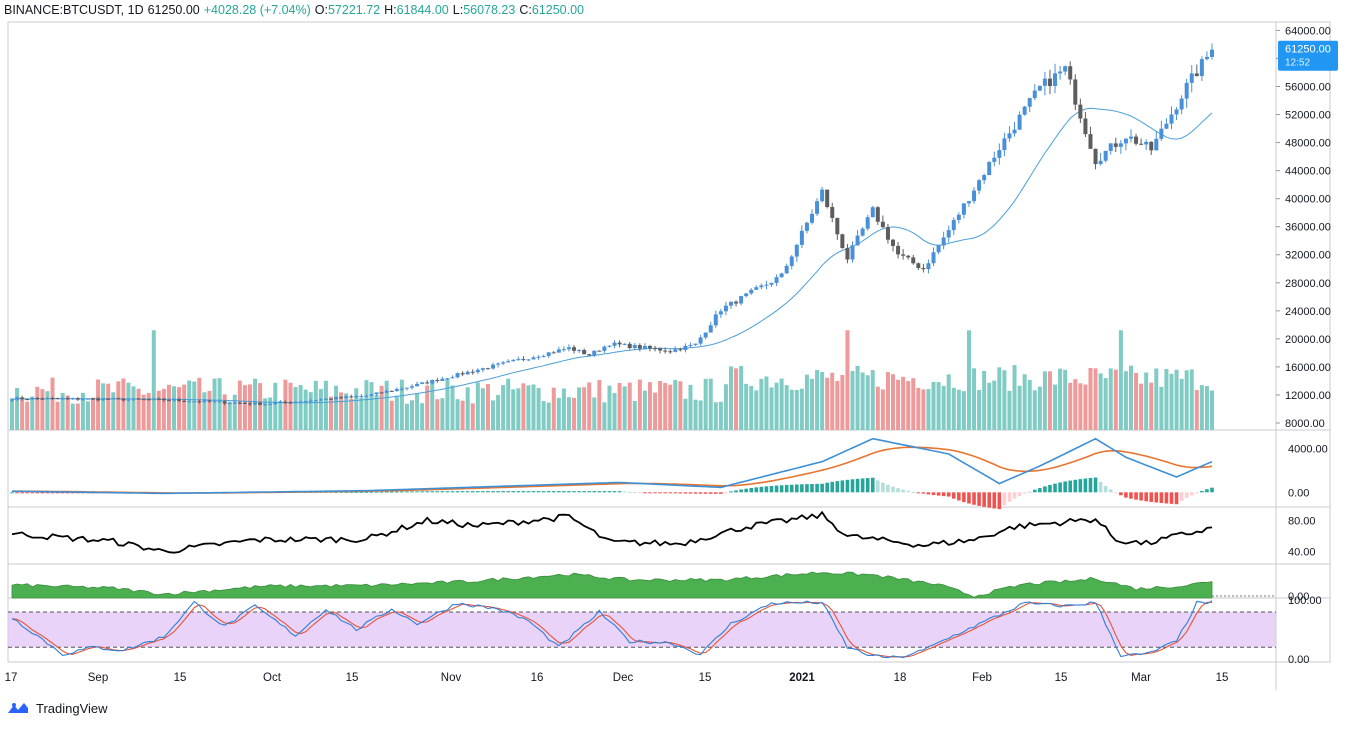 The image size is (1349, 730). Describe the element at coordinates (1308, 312) in the screenshot. I see `price-tick-label: 24000.00` at that location.